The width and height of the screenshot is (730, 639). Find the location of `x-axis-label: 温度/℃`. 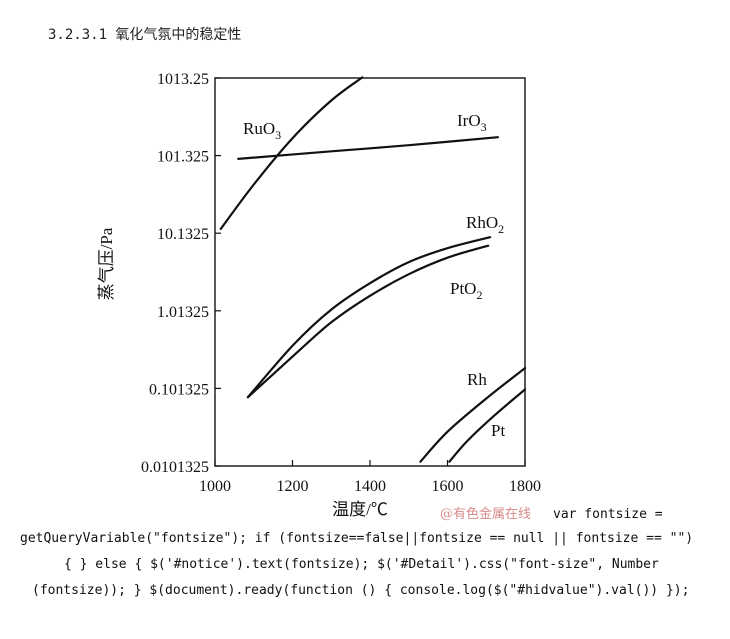

x-axis-label: 温度/℃ is located at coordinates (360, 509).